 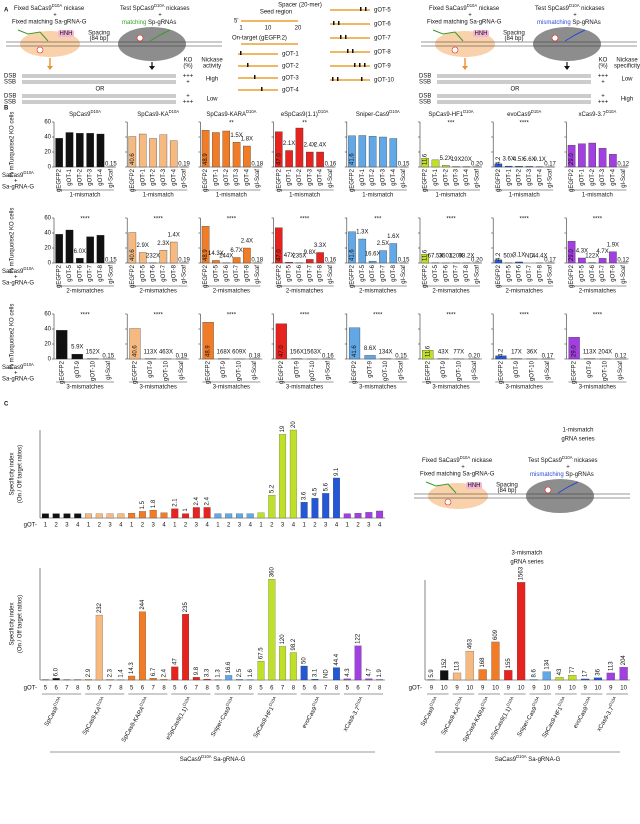 I want to click on fold-label: 44.4X, so click(x=540, y=257).